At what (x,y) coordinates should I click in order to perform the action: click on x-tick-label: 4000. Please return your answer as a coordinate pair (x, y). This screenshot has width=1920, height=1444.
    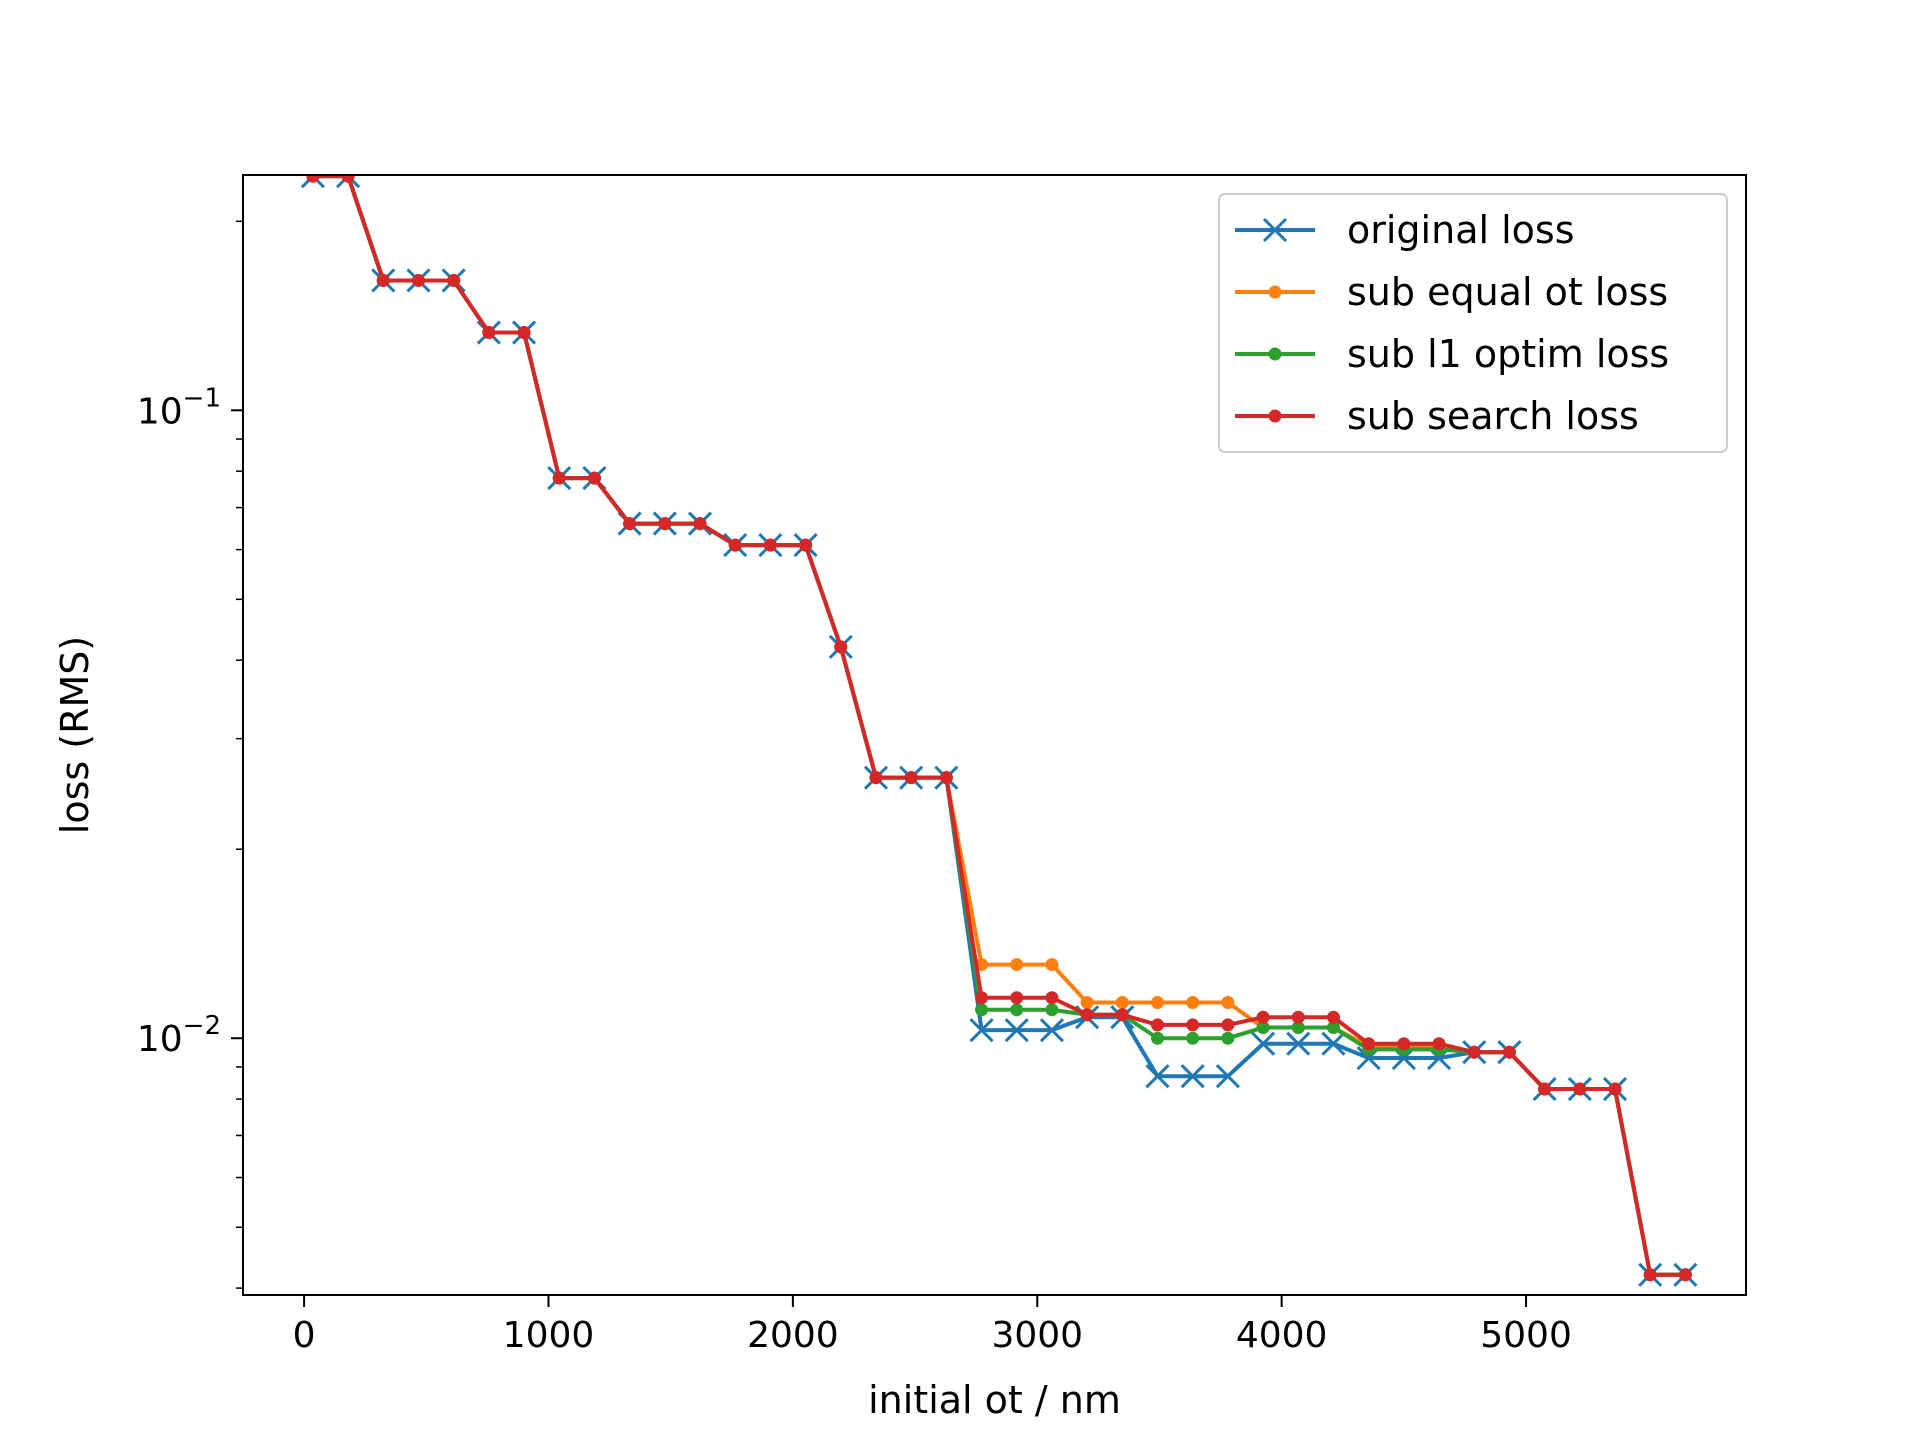
    Looking at the image, I should click on (1282, 1335).